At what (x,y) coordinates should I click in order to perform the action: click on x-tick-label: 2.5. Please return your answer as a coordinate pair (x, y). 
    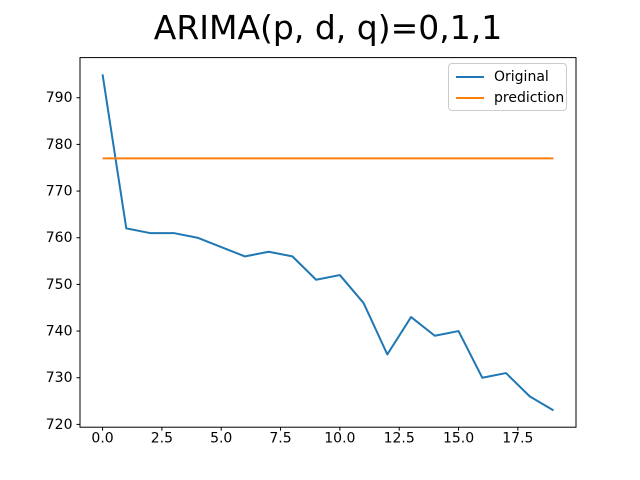
    Looking at the image, I should click on (162, 439).